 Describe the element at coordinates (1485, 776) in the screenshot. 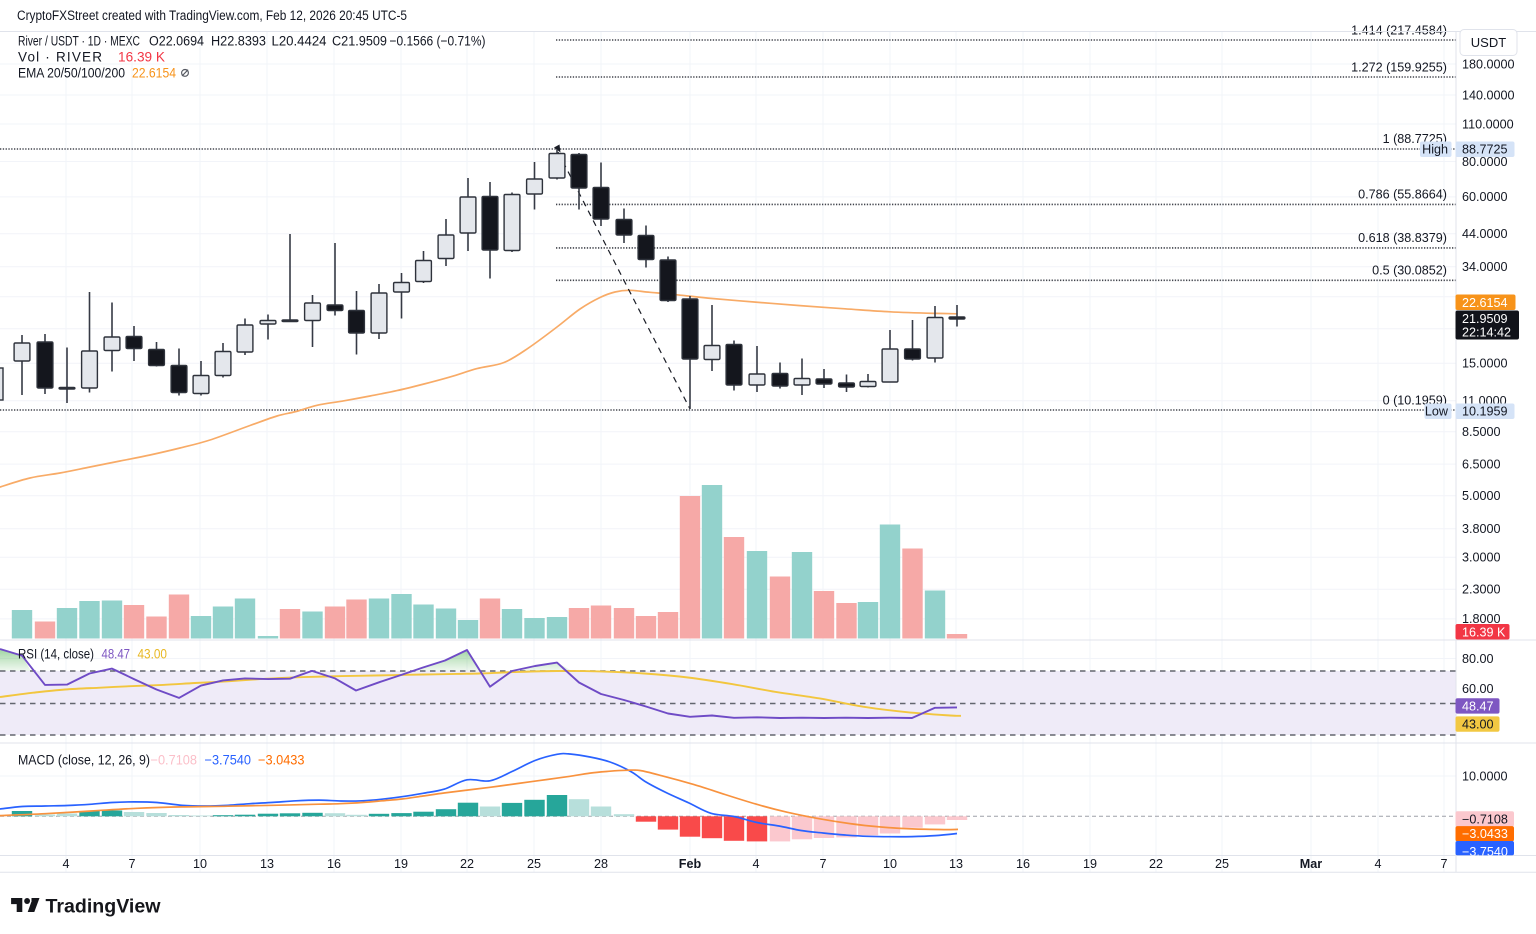

I see `svg-text: 10.0000` at that location.